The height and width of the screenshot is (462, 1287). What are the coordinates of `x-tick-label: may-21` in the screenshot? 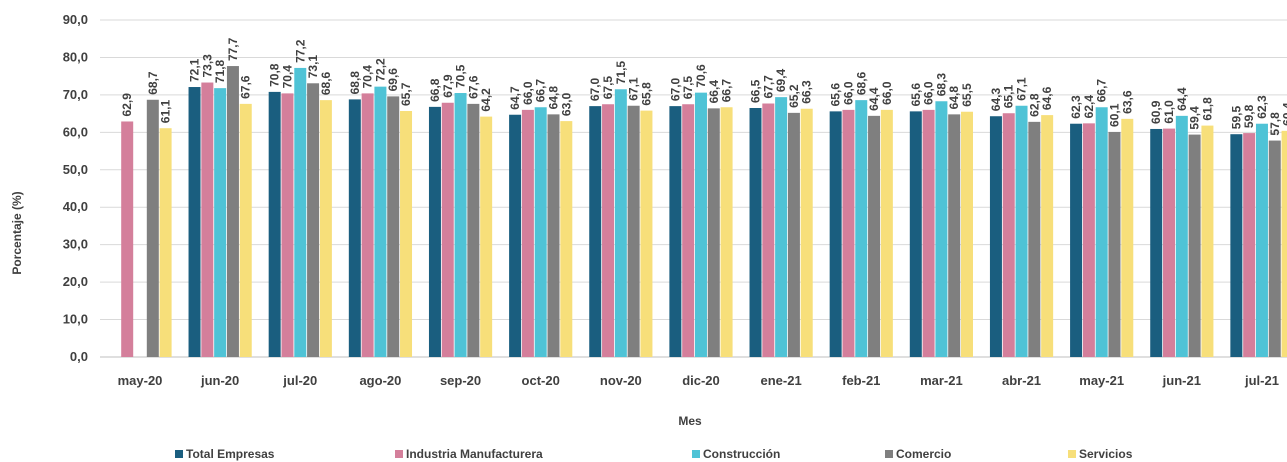 It's located at (1101, 380).